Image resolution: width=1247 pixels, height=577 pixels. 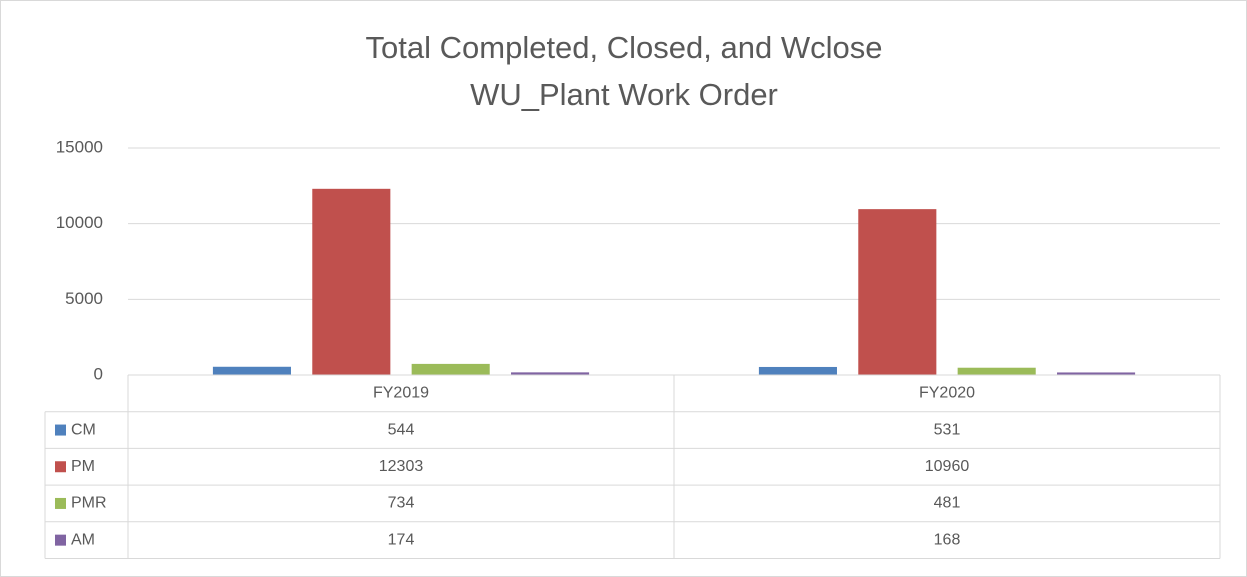 I want to click on chart-title: Total Completed, Closed, and Wclose, so click(x=624, y=47).